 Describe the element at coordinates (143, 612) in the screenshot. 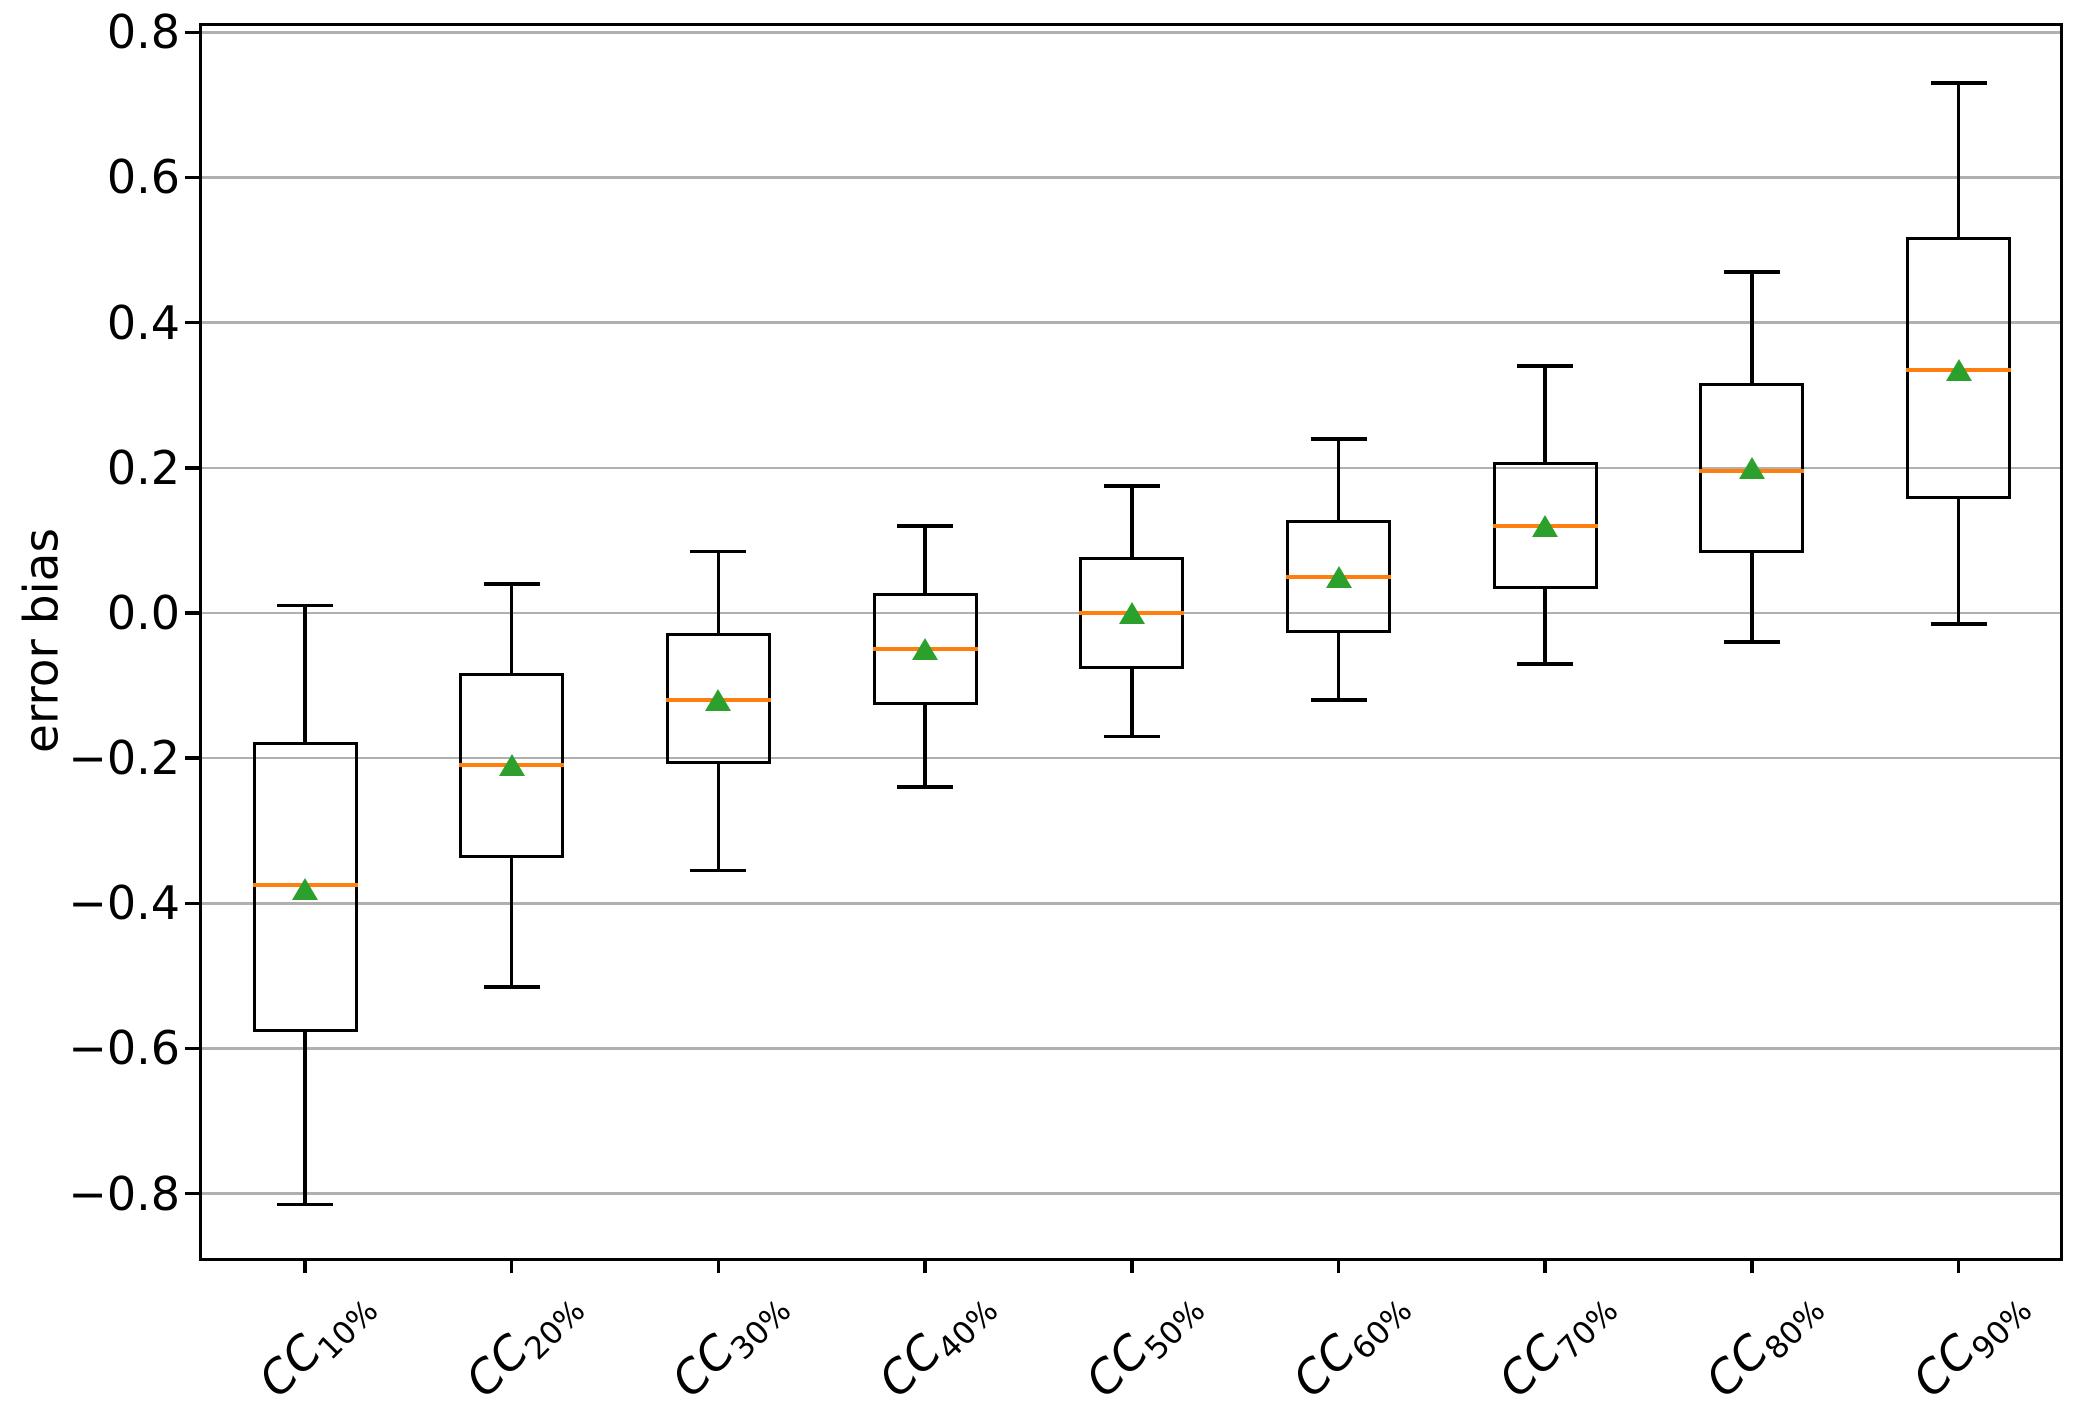

I see `y-tick-label: 0.0` at that location.